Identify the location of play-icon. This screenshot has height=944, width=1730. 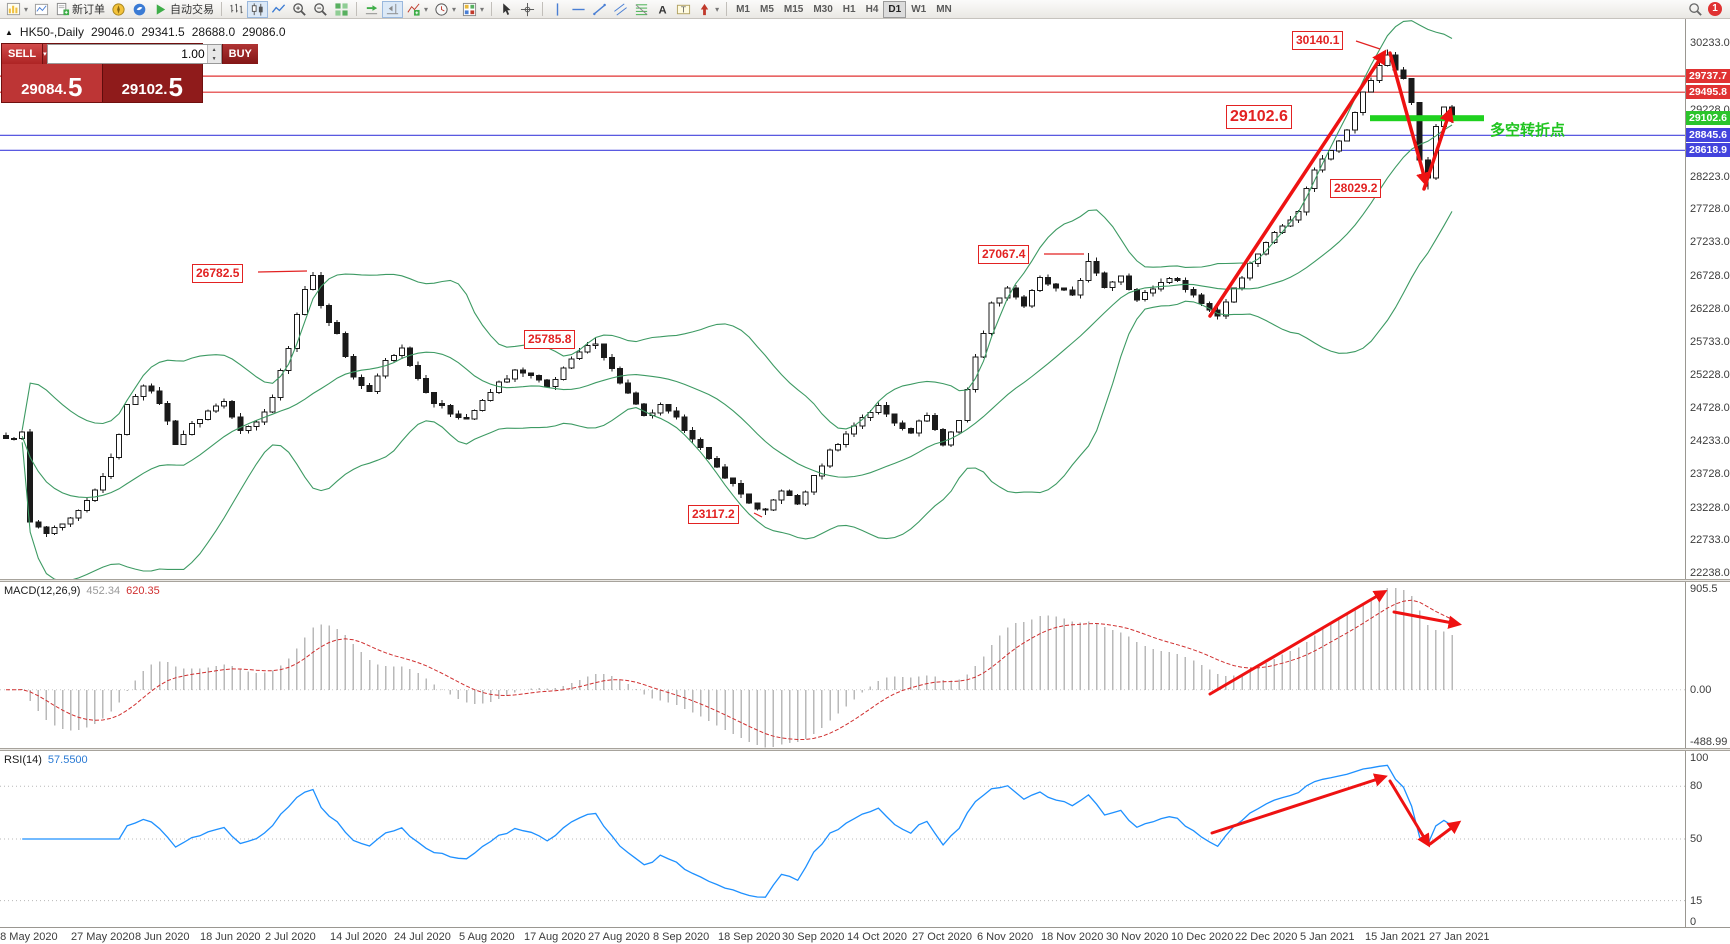
(160, 9).